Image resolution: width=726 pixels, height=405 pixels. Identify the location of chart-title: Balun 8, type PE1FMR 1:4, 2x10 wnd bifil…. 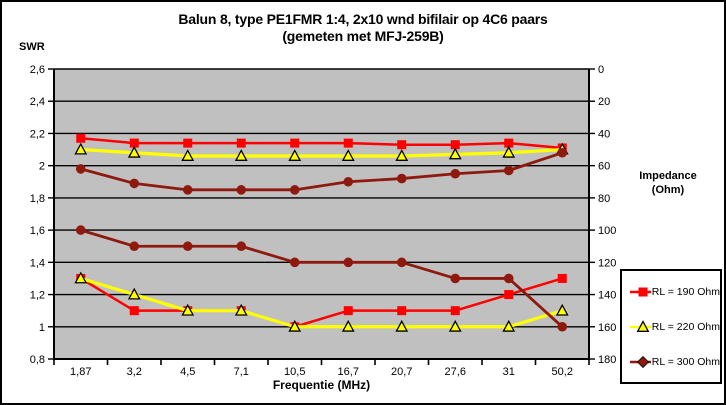
(363, 28).